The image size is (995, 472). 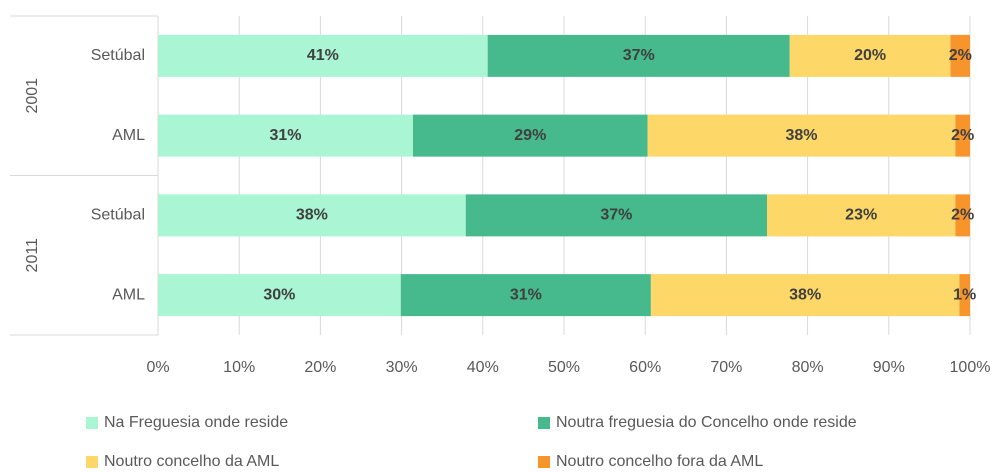 What do you see at coordinates (196, 422) in the screenshot?
I see `legend-label: Na Freguesia onde reside` at bounding box center [196, 422].